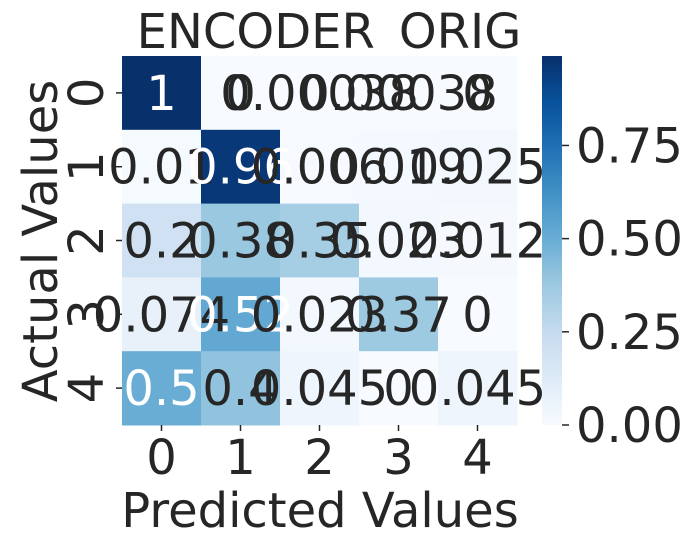  I want to click on cell-annotation: 0.38, so click(240, 242).